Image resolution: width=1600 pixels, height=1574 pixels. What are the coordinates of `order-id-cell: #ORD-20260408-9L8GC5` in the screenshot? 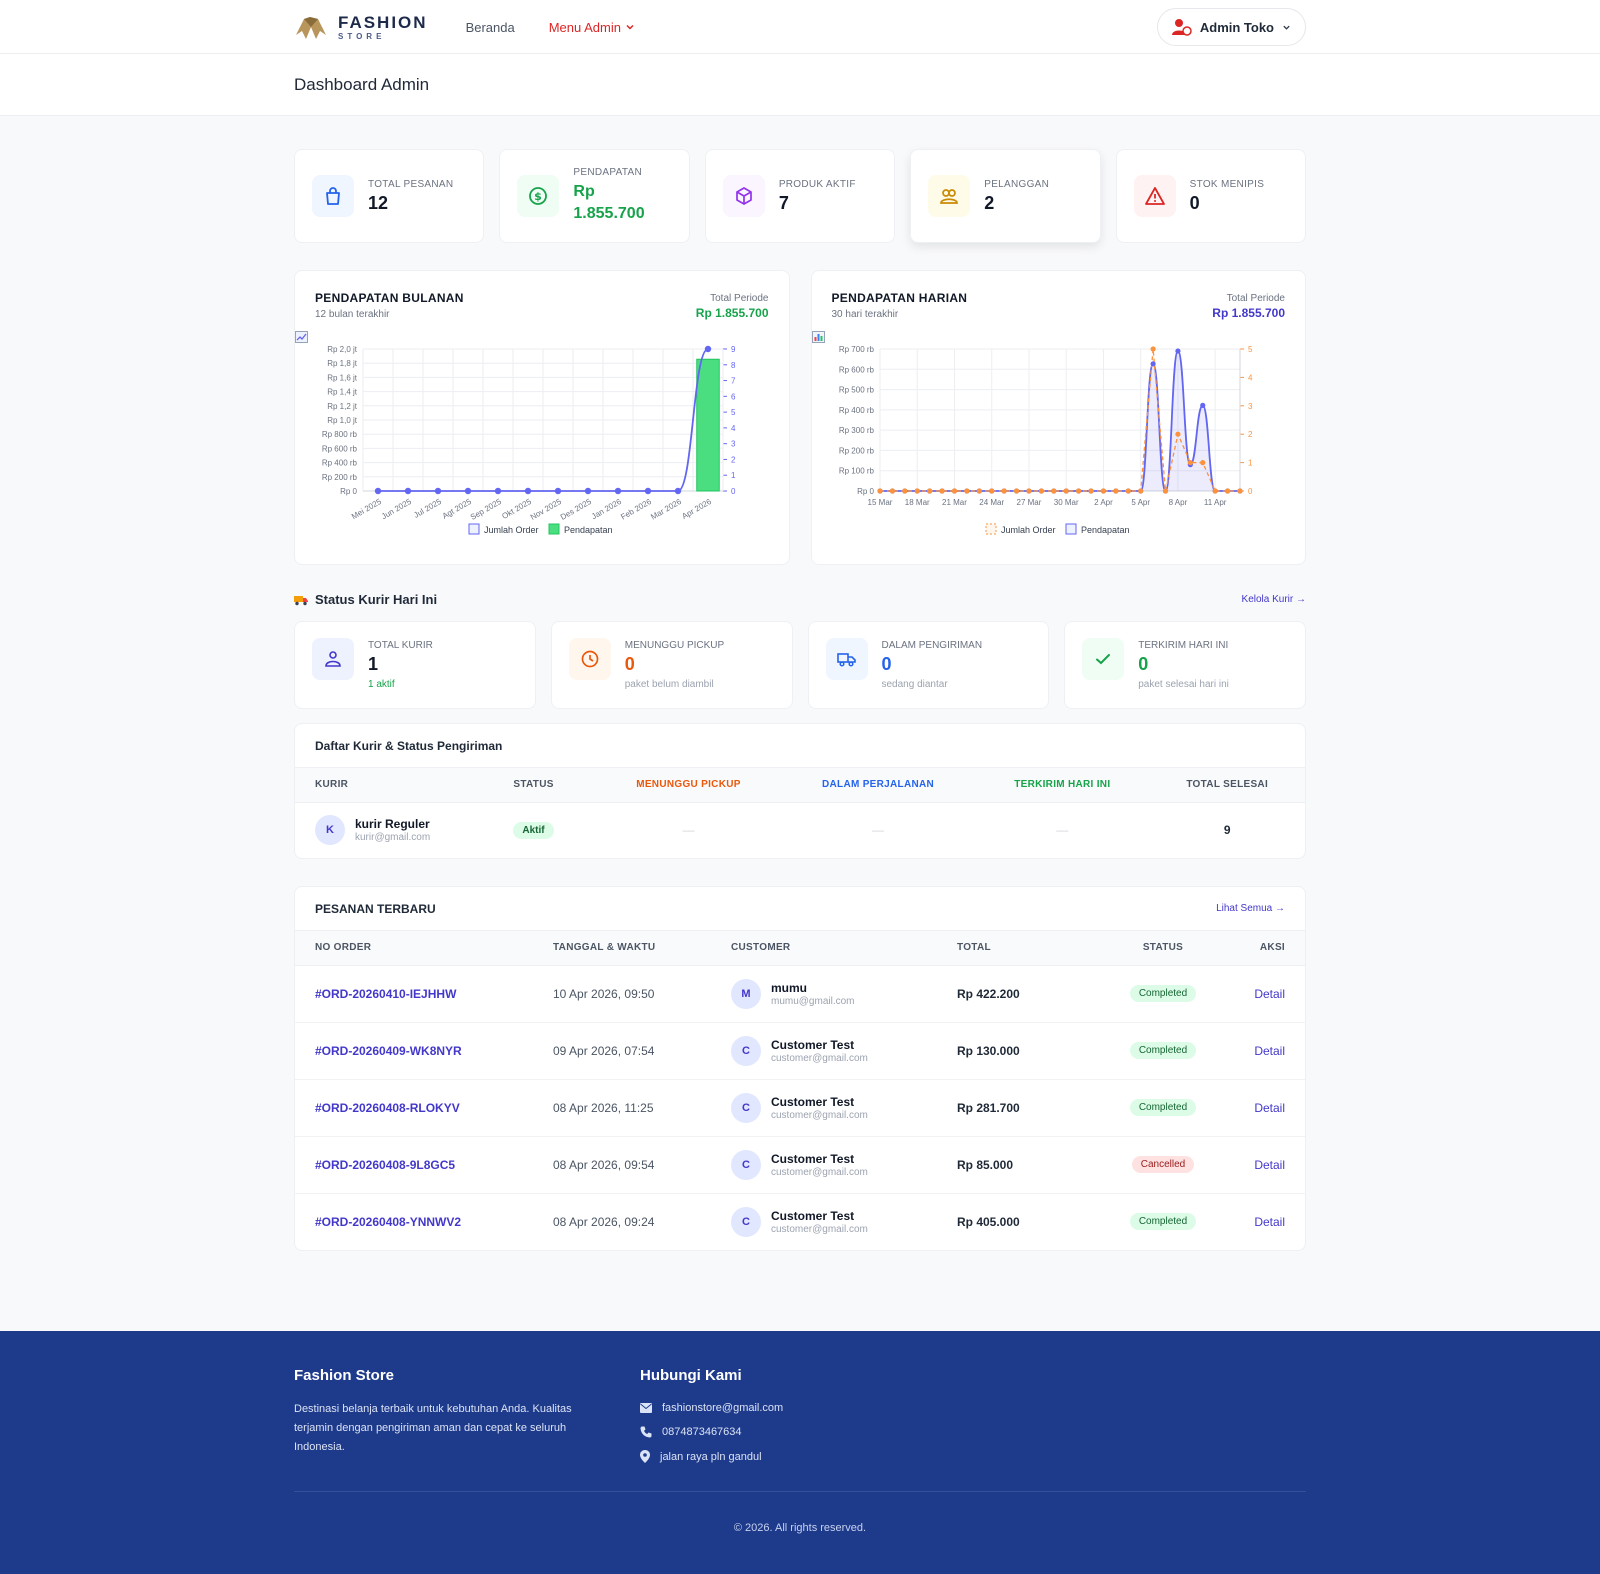 It's located at (414, 1165).